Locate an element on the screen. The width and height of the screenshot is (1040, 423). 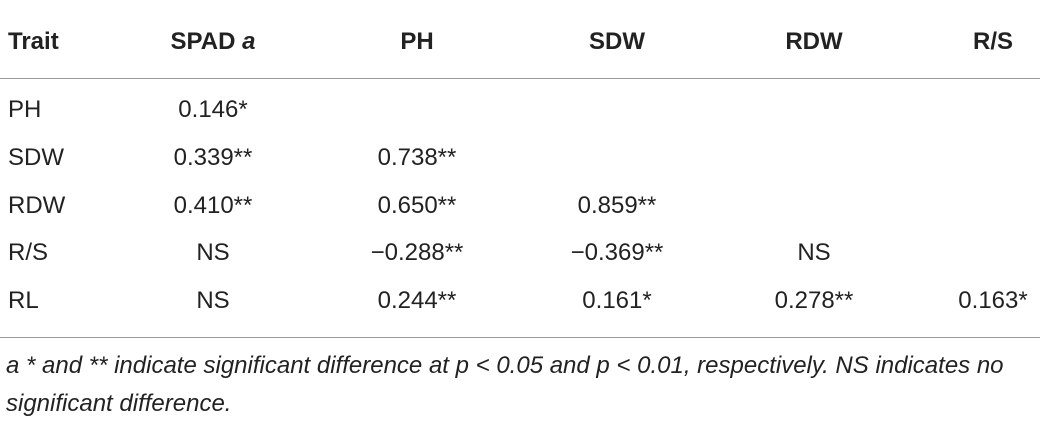
bottom-rule is located at coordinates (520, 337).